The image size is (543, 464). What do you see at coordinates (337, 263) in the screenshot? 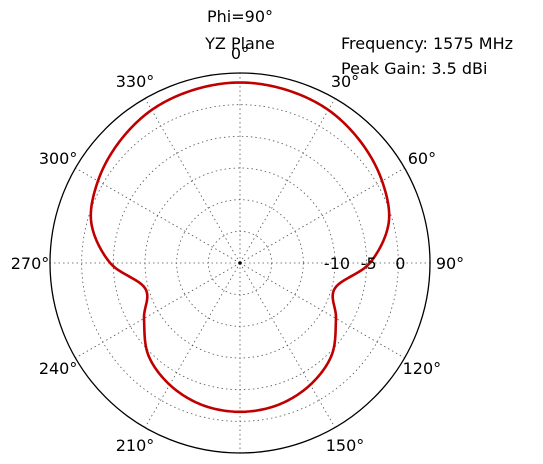
I see `radial-tick-label: -10` at bounding box center [337, 263].